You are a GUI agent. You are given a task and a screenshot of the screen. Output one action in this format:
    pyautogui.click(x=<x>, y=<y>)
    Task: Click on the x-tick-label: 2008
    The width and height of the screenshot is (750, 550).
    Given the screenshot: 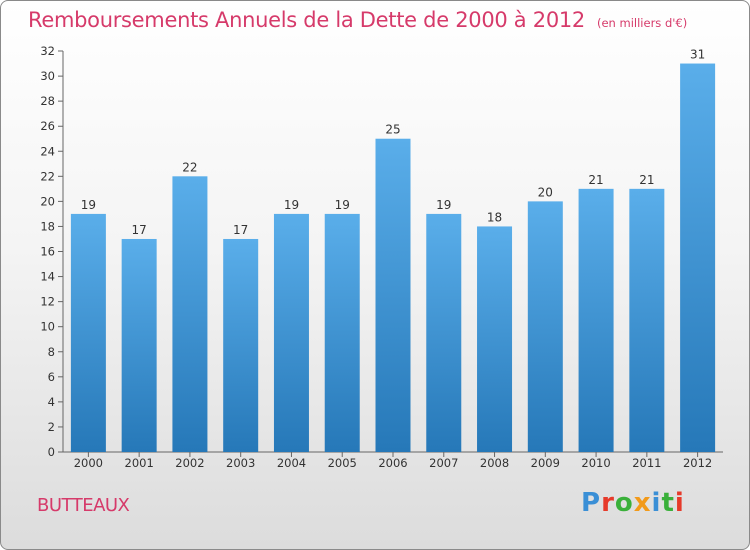 What is the action you would take?
    pyautogui.click(x=494, y=463)
    